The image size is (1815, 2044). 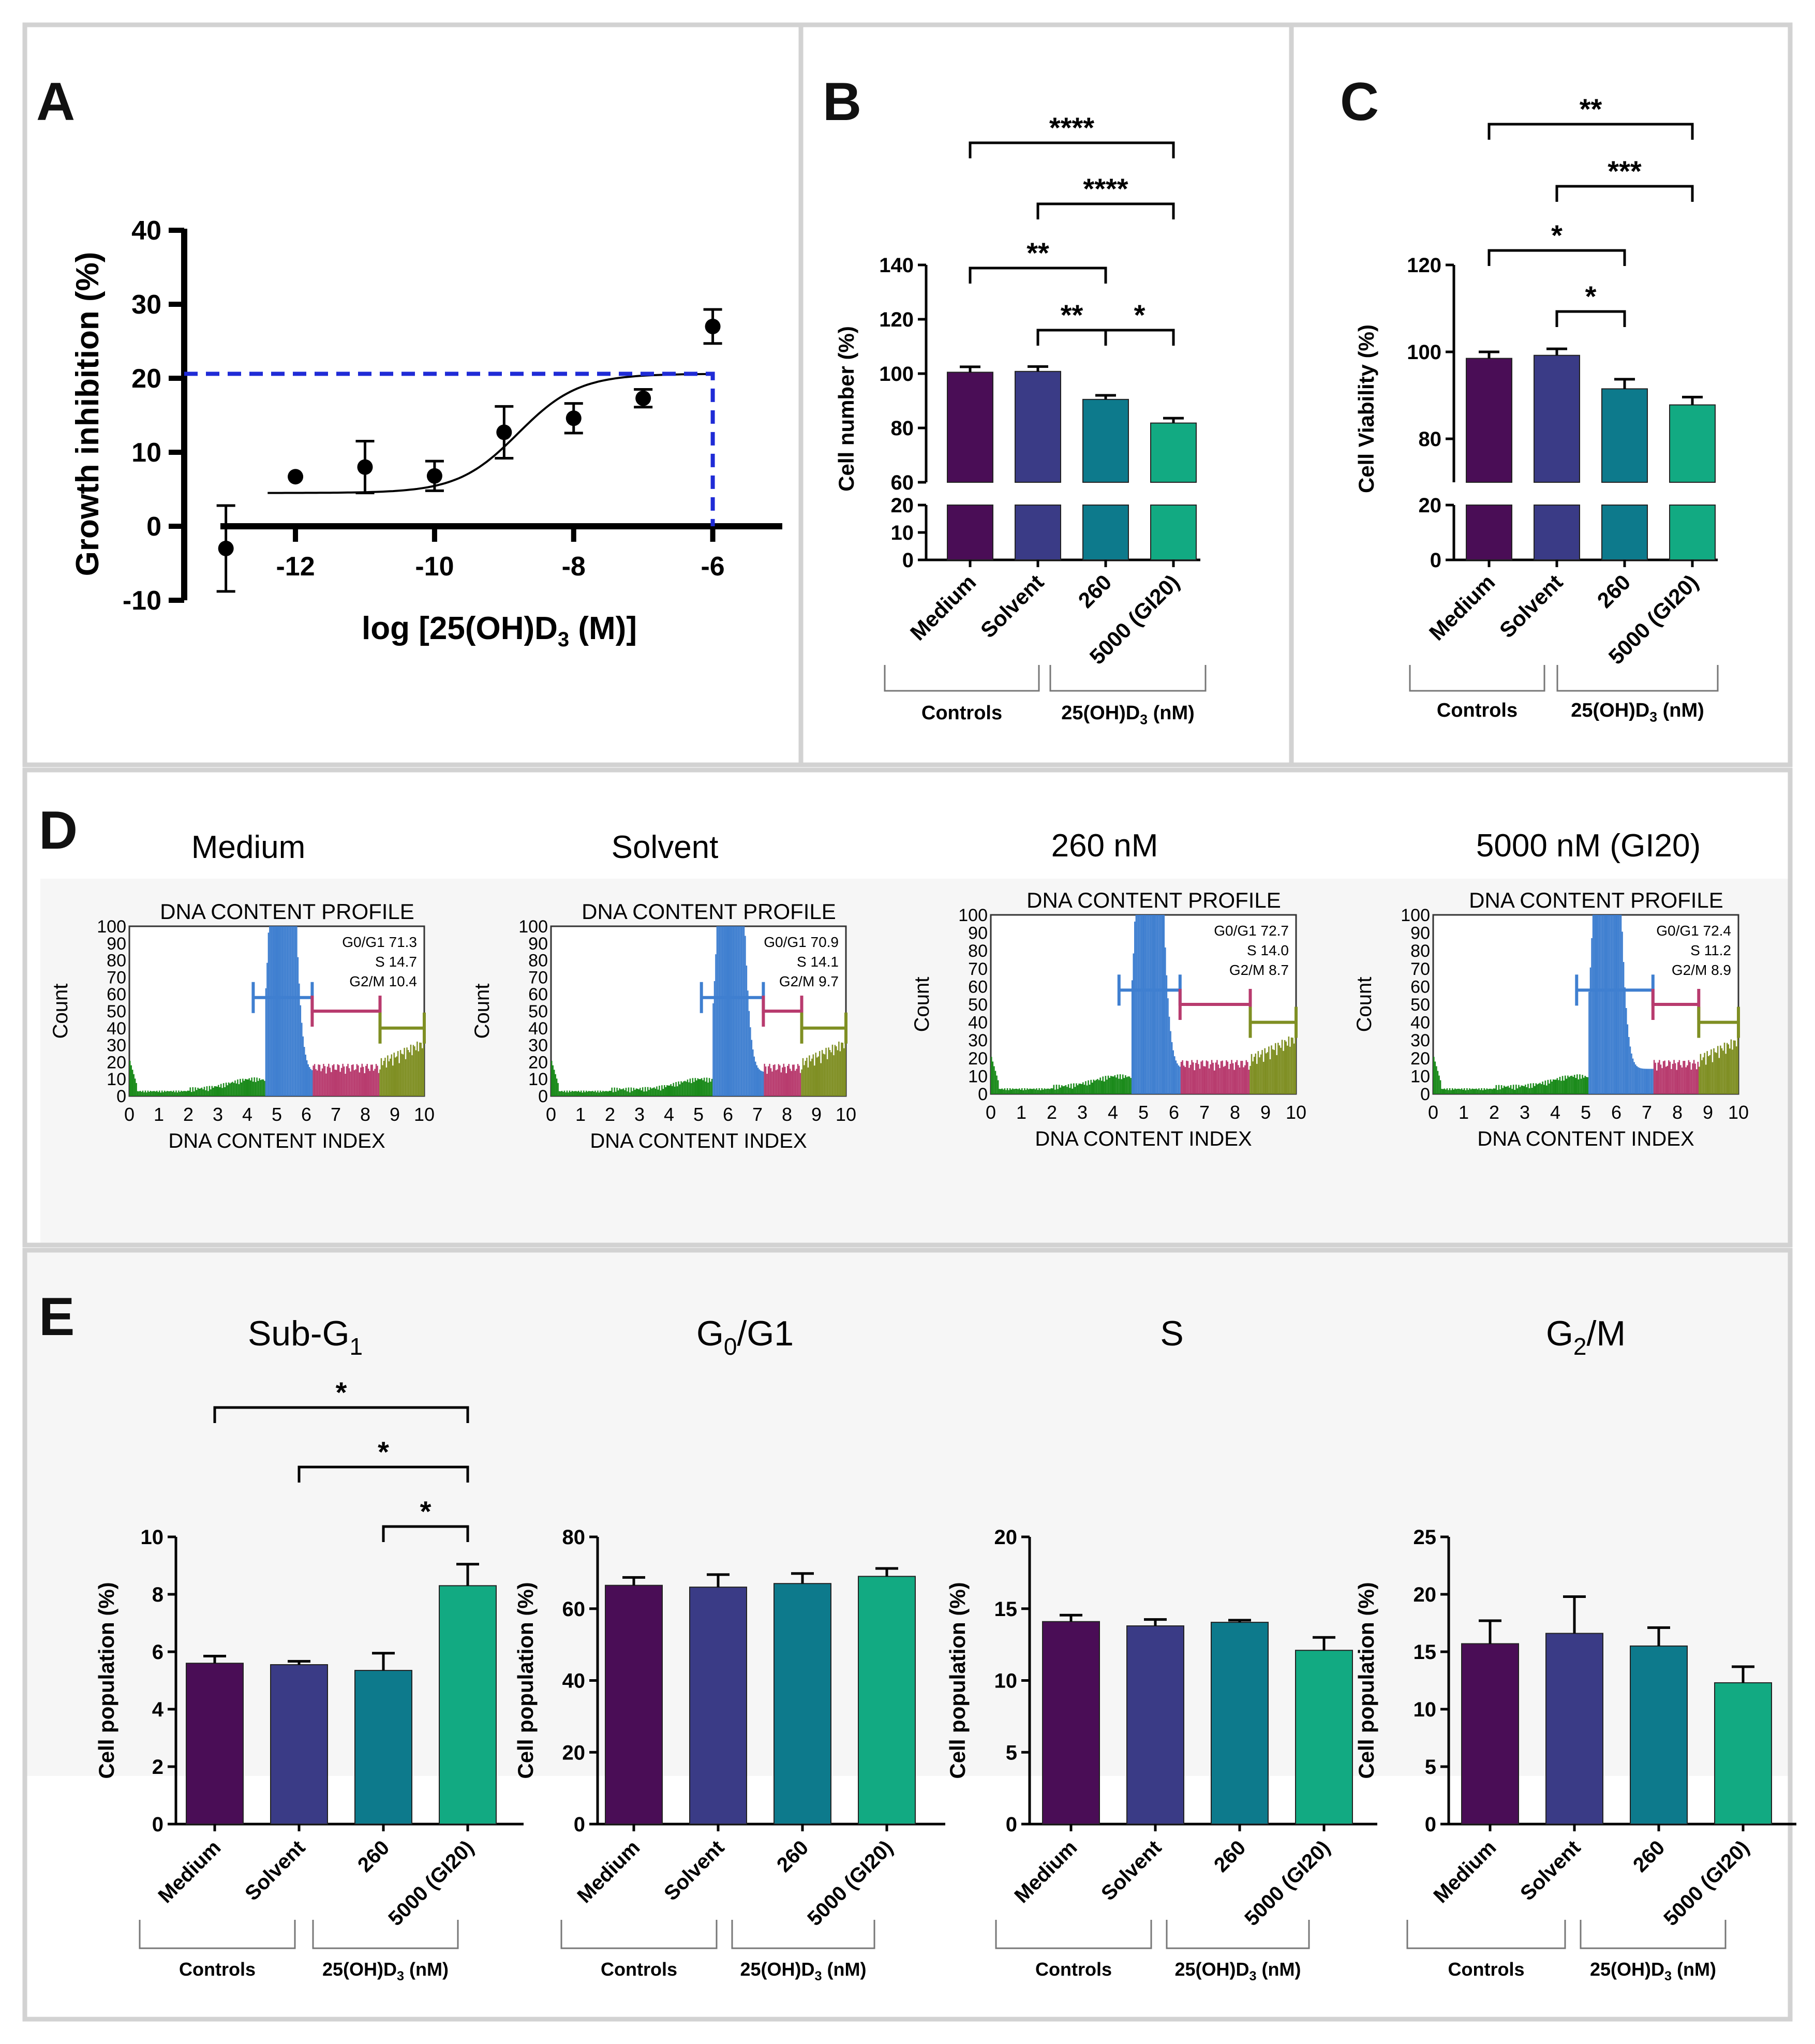 What do you see at coordinates (1153, 900) in the screenshot?
I see `profile-panel-title: DNA CONTENT PROFILE` at bounding box center [1153, 900].